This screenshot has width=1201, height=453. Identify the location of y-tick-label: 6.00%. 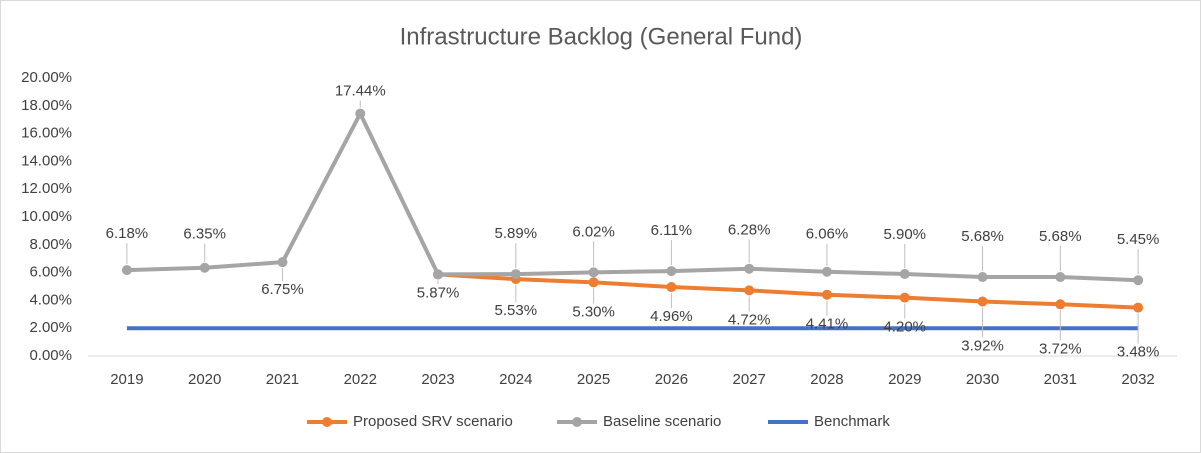
(50, 272).